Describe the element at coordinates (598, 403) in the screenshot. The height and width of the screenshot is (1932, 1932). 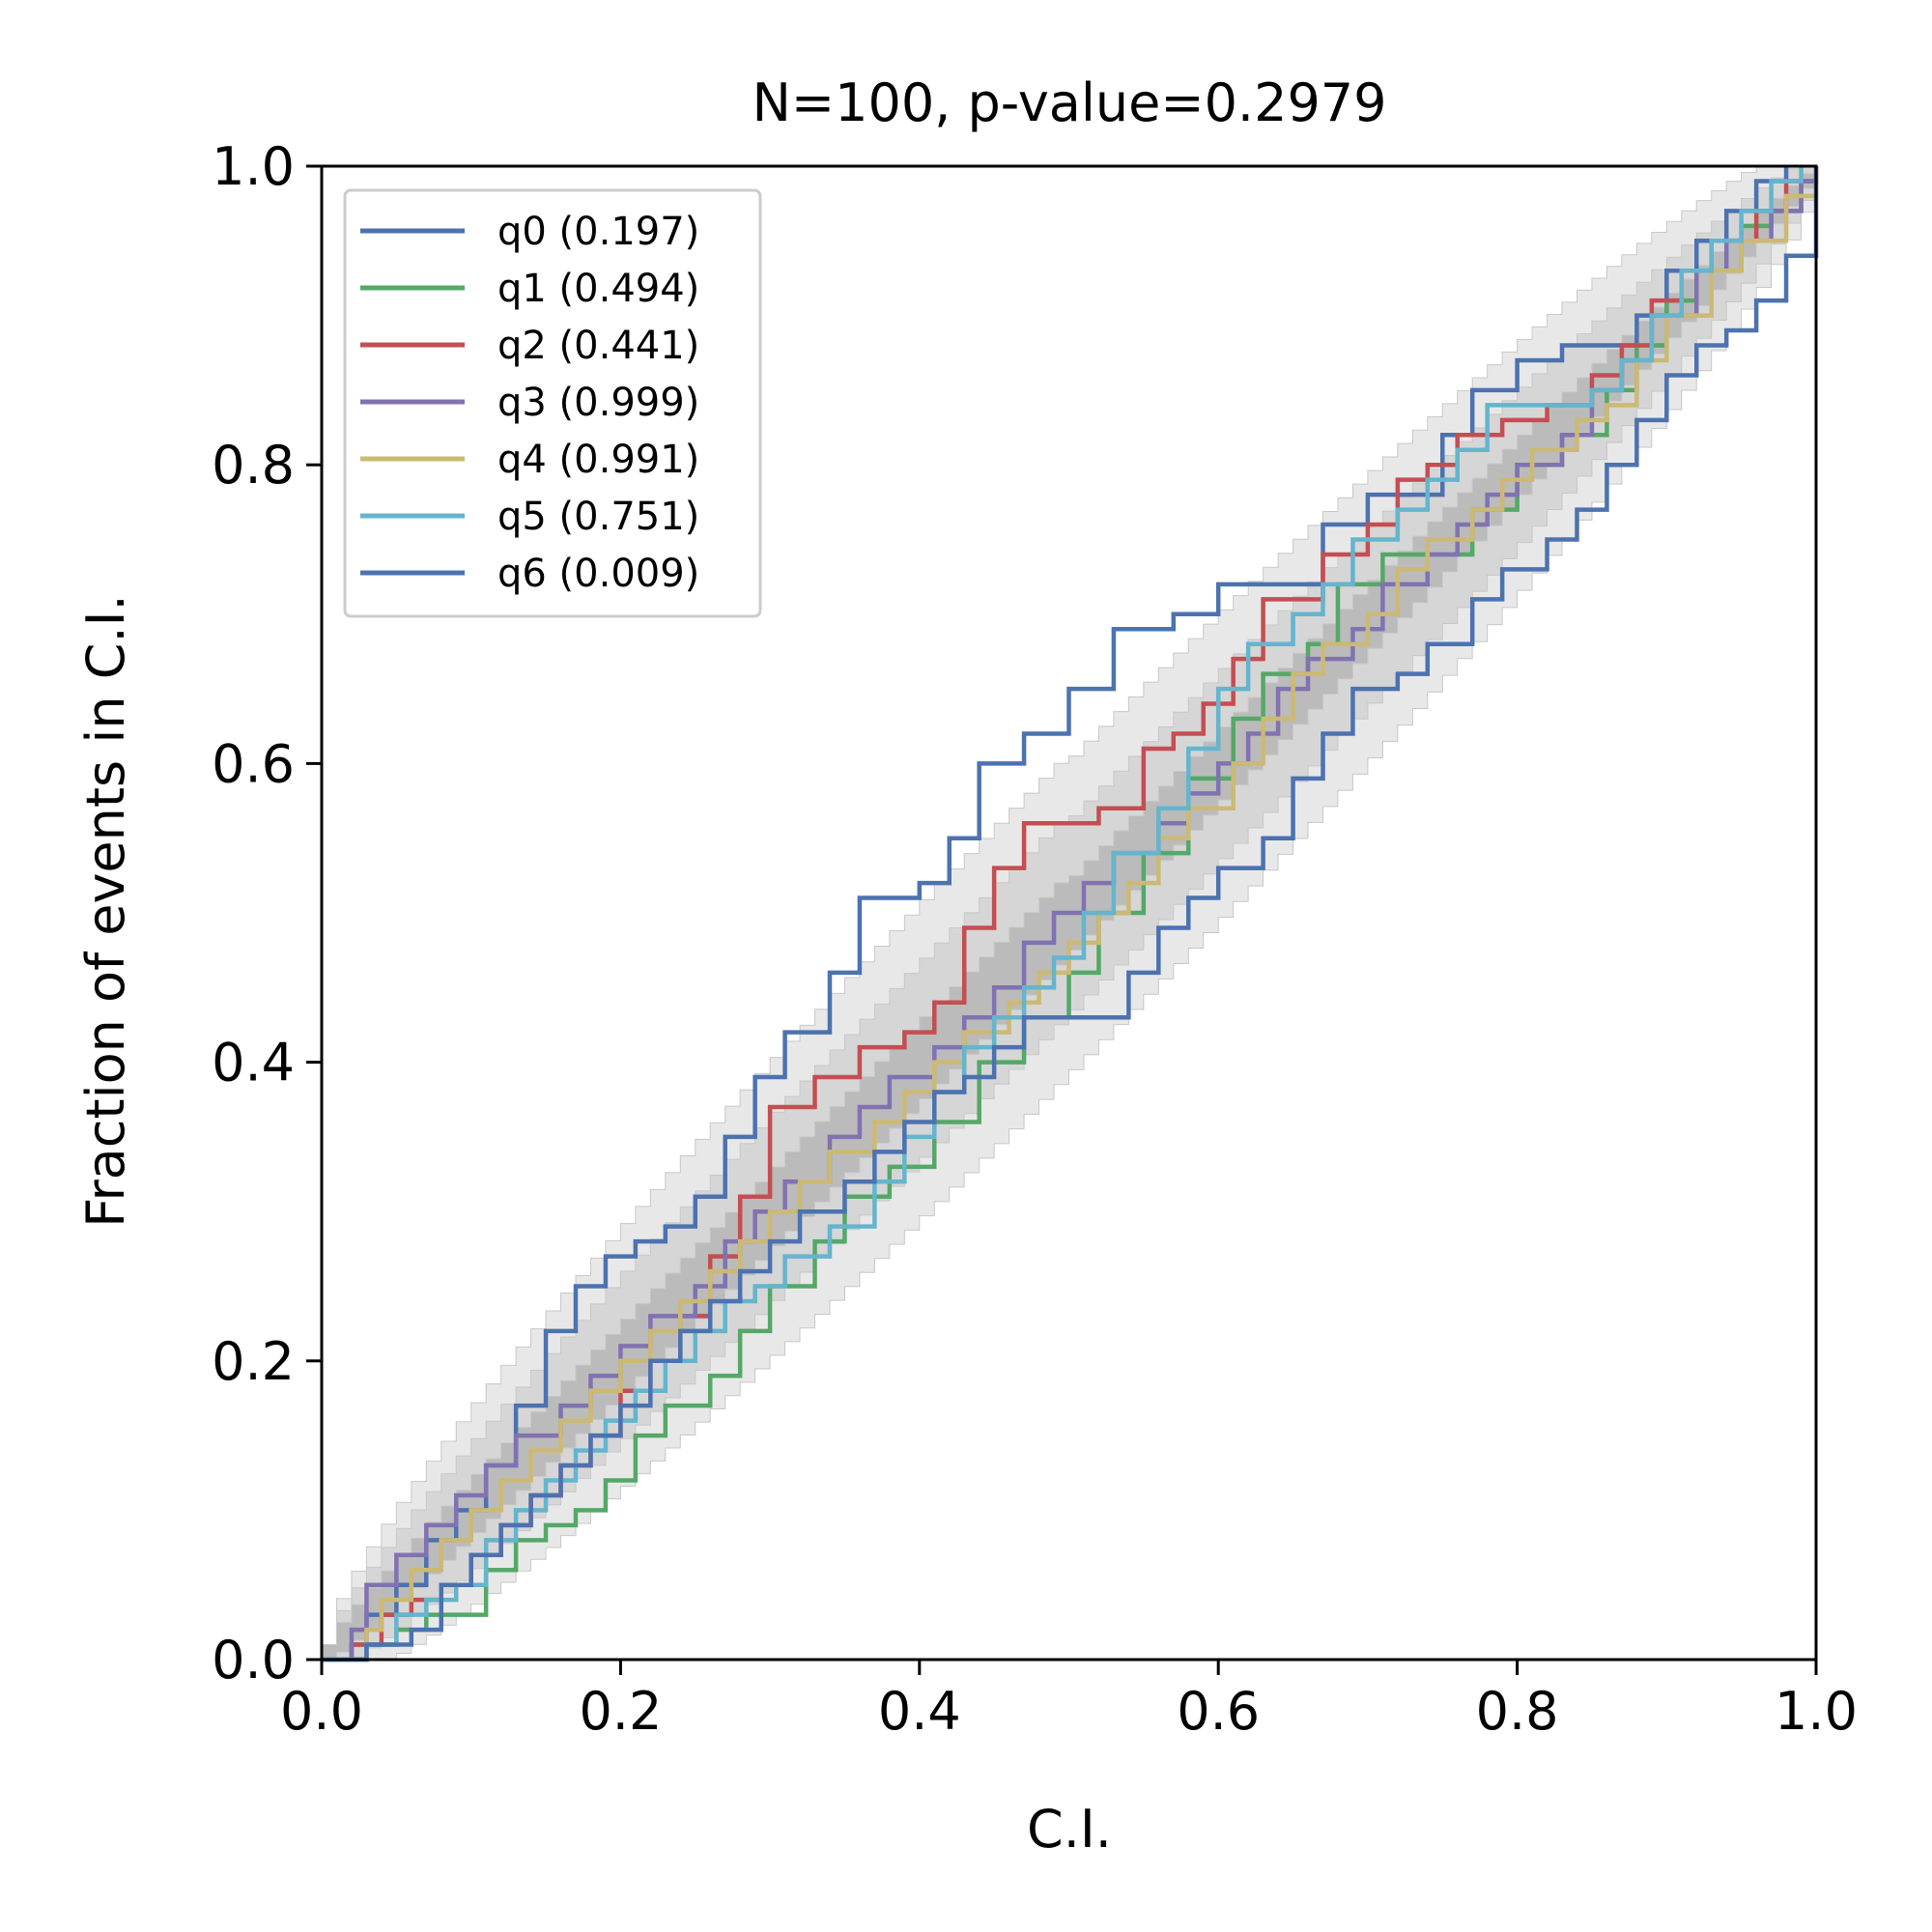
I see `legend-label-q3: q3 (0.999)` at that location.